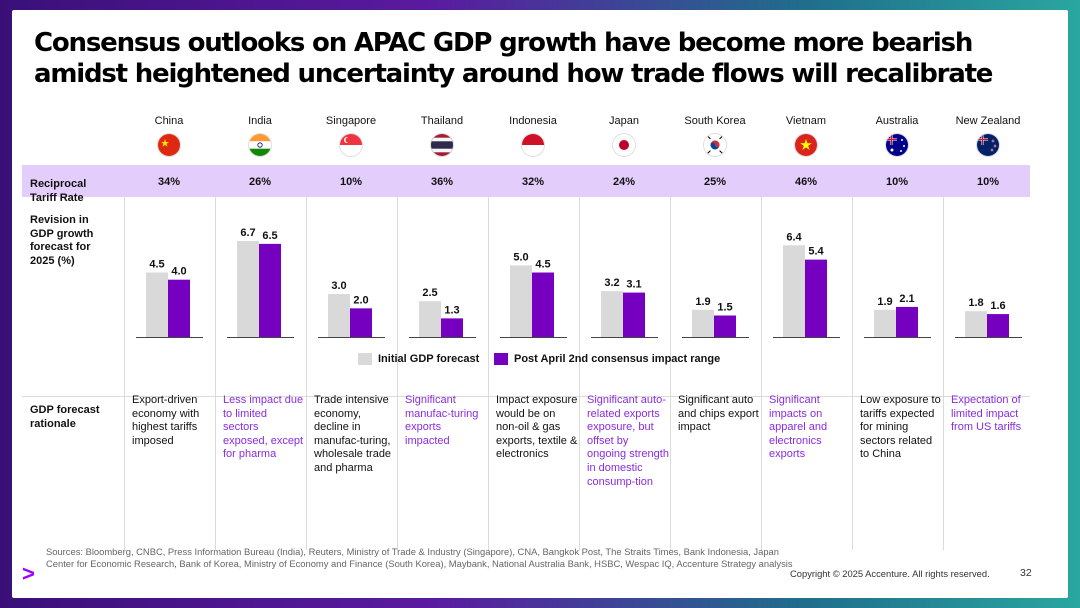  I want to click on data-label-initial-indonesia: 5.0, so click(520, 257).